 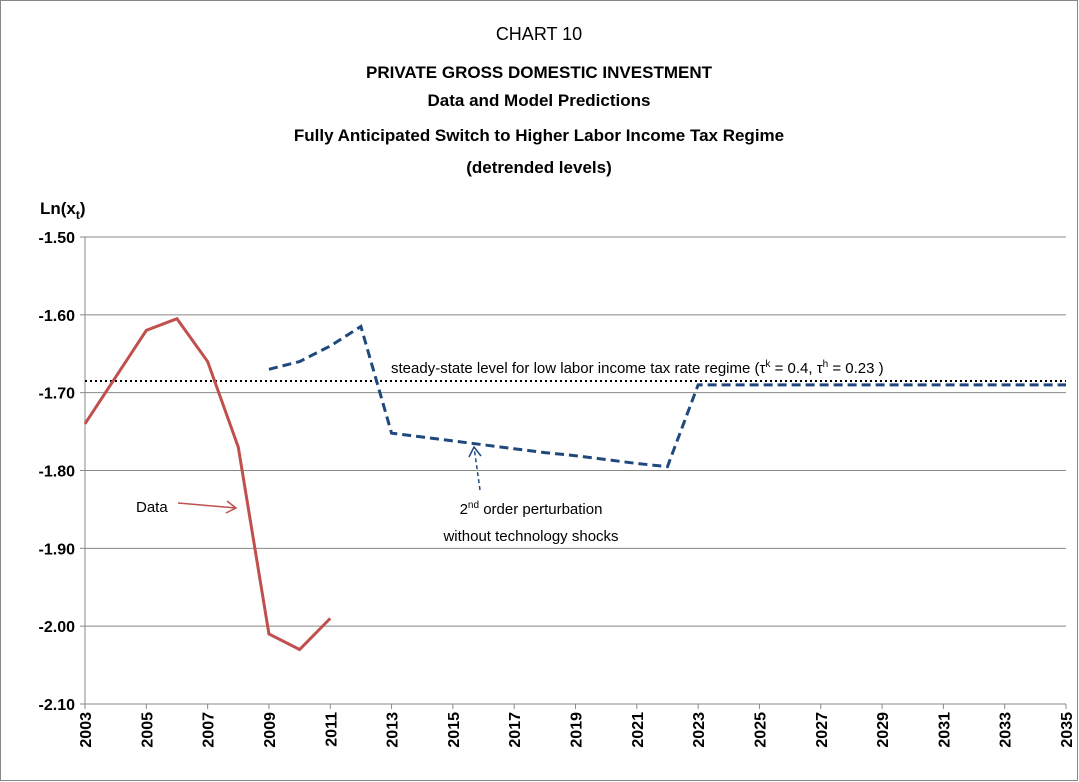 What do you see at coordinates (699, 730) in the screenshot?
I see `x-tick-label: 2023` at bounding box center [699, 730].